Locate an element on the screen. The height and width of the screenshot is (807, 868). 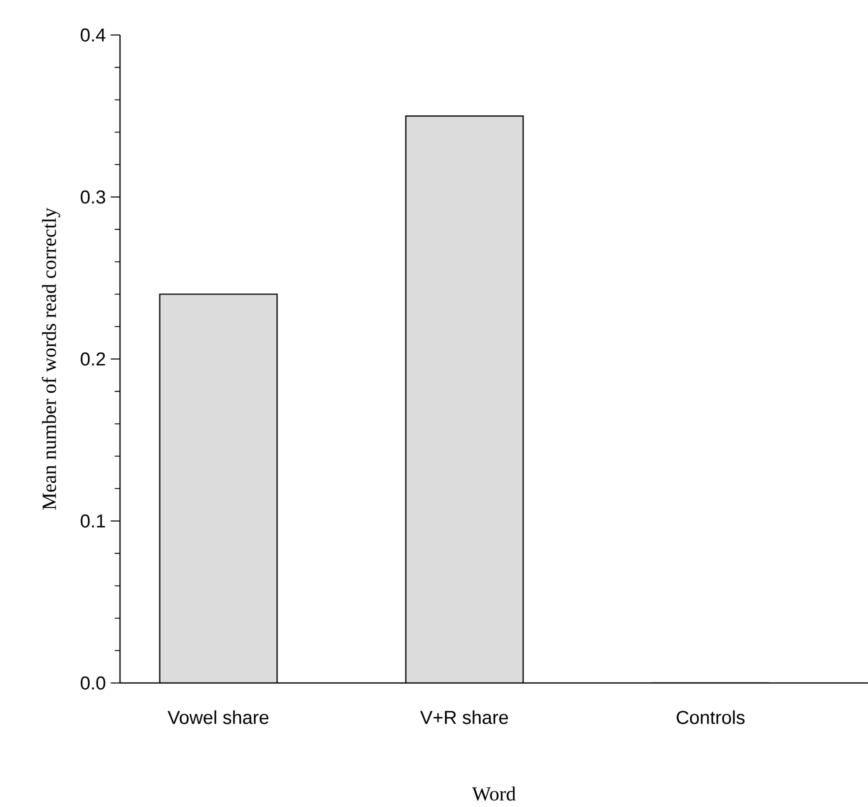
x-tick-label: V+R share is located at coordinates (464, 717).